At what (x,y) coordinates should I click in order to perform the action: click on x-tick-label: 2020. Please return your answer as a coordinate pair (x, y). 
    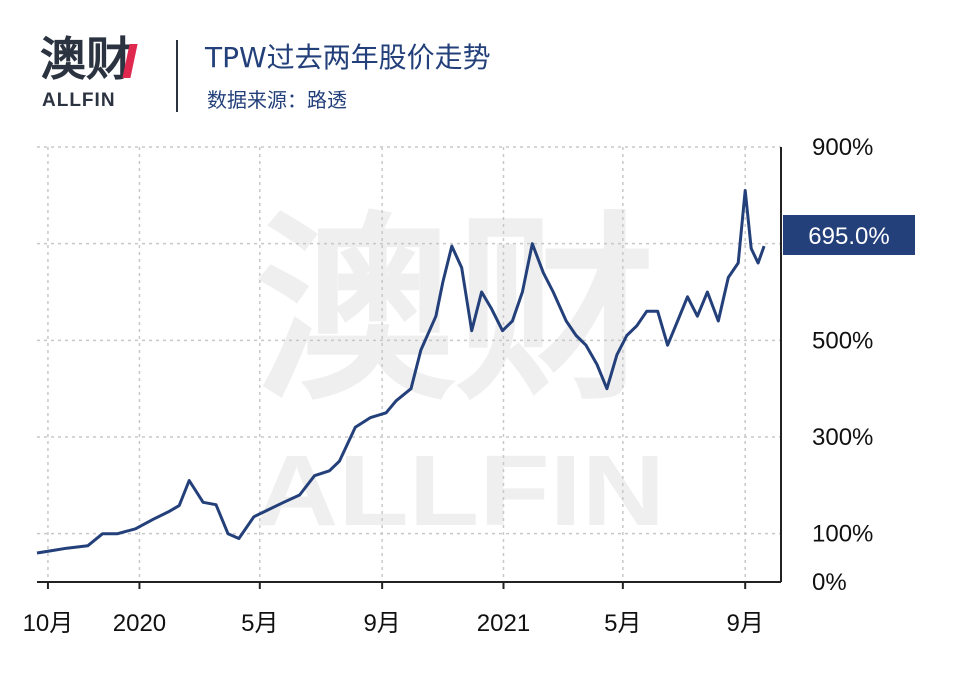
    Looking at the image, I should click on (139, 623).